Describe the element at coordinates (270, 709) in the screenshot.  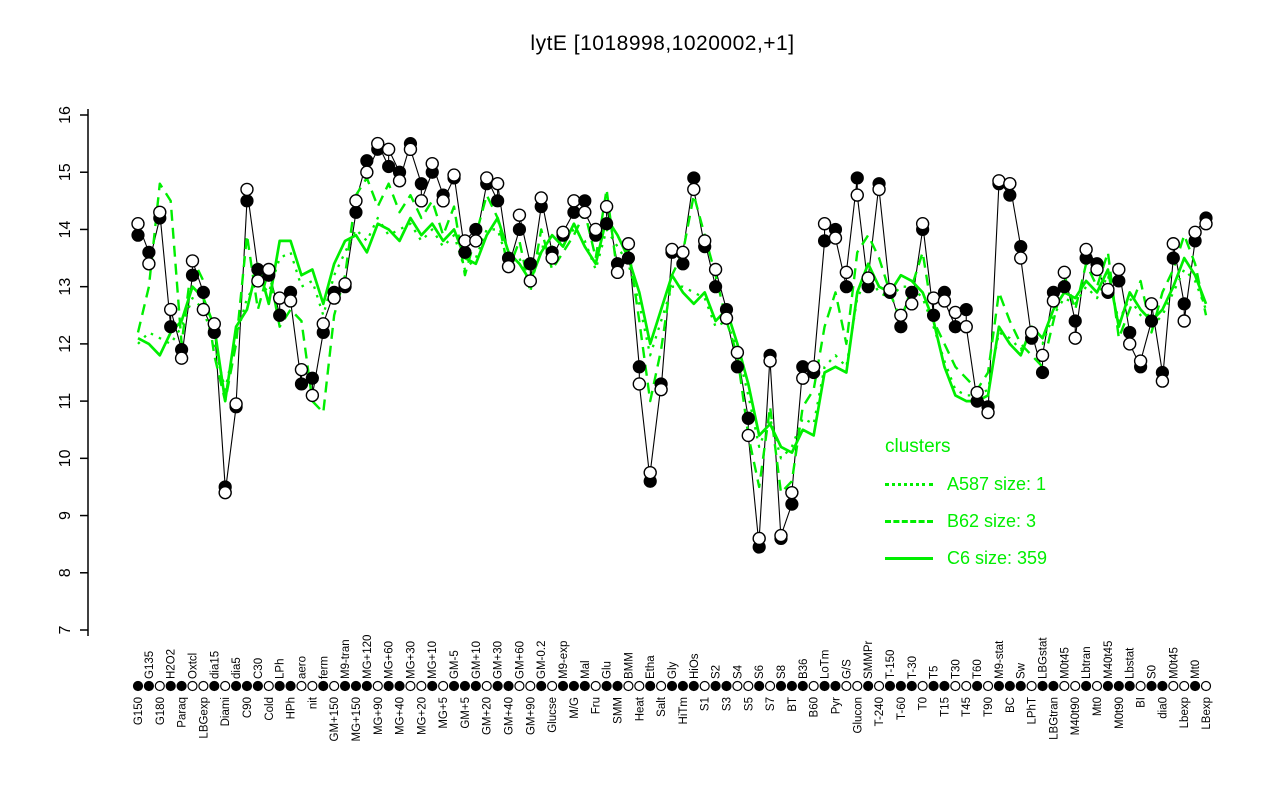
I see `x-tick-label: Cold` at that location.